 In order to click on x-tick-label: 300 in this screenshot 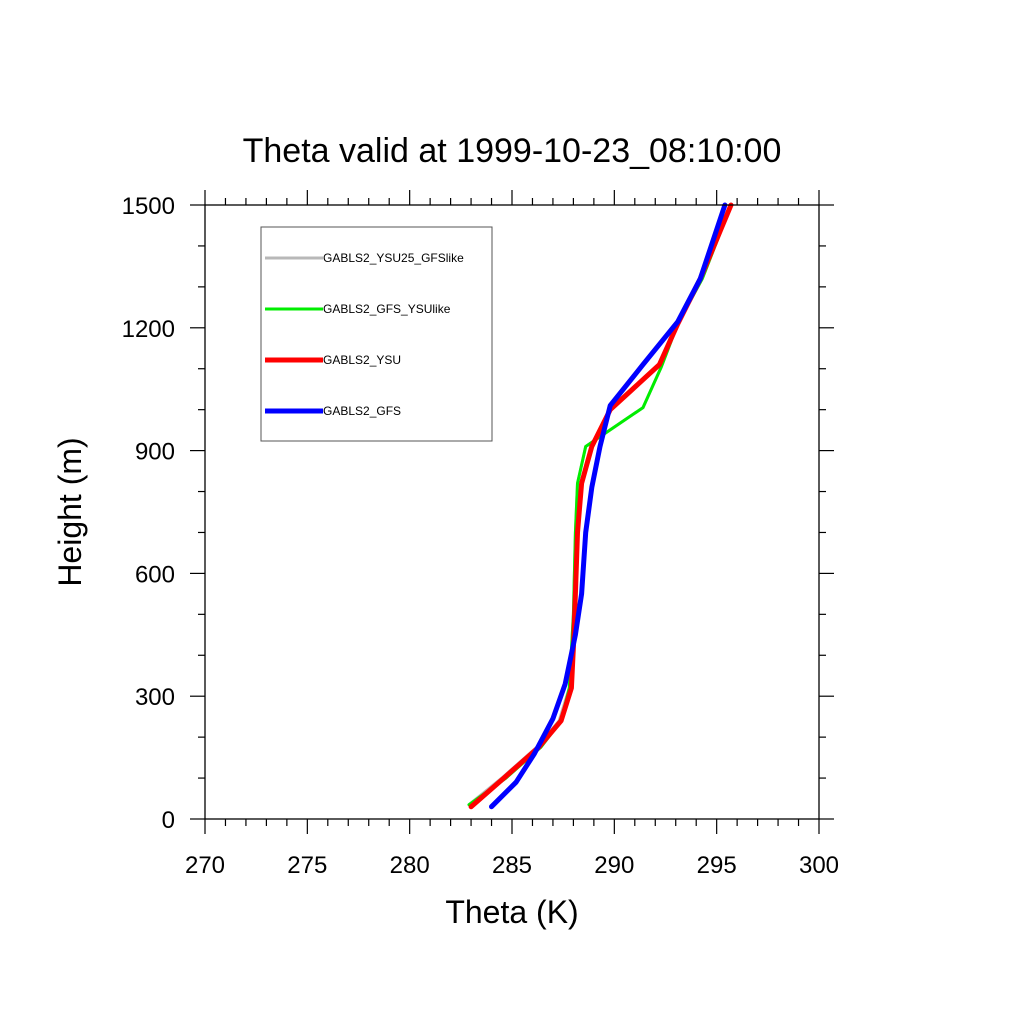, I will do `click(819, 865)`.